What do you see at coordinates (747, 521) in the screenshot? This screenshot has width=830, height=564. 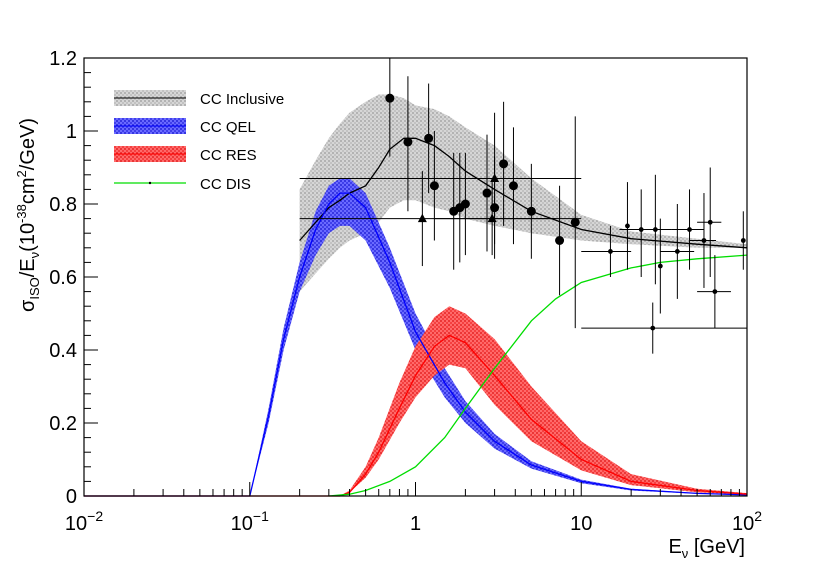 I see `x-tick-label: 10²` at bounding box center [747, 521].